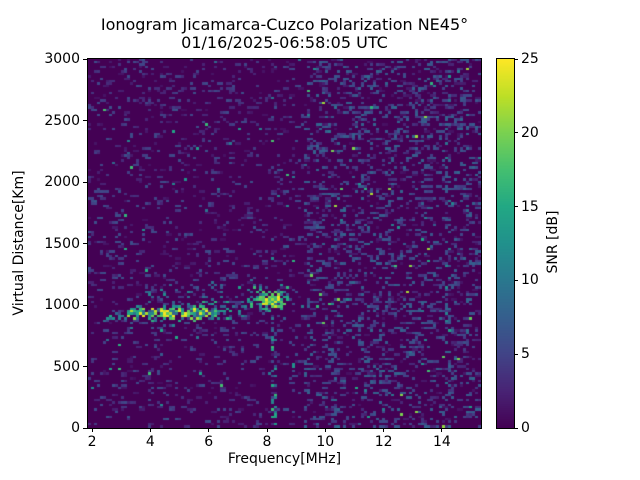  I want to click on x-tick-label: 6, so click(209, 442).